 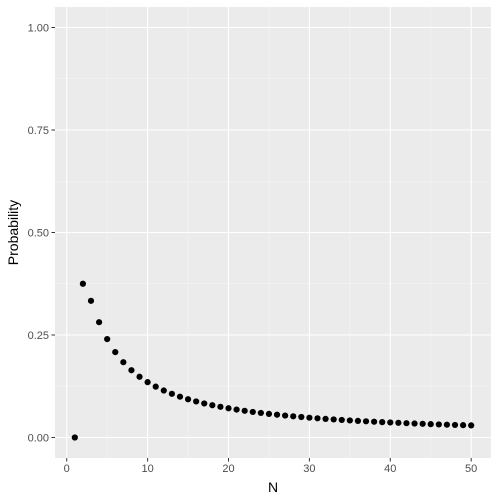 I want to click on y-axis-title: Probability, so click(x=13, y=232).